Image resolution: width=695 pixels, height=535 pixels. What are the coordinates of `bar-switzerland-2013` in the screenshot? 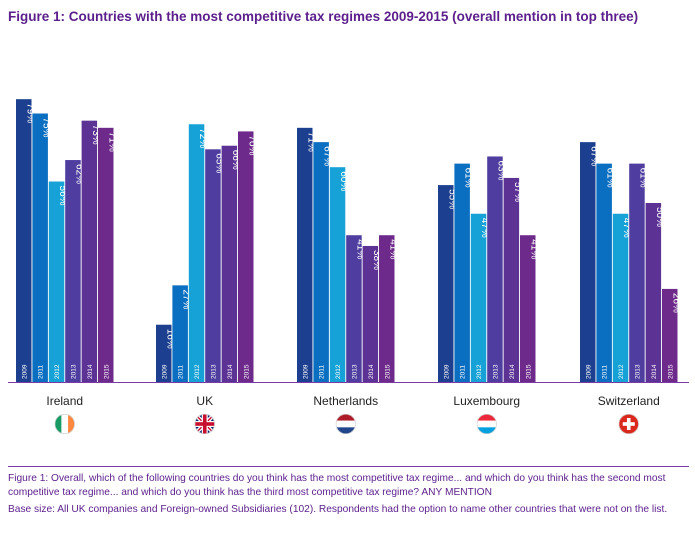 It's located at (637, 272).